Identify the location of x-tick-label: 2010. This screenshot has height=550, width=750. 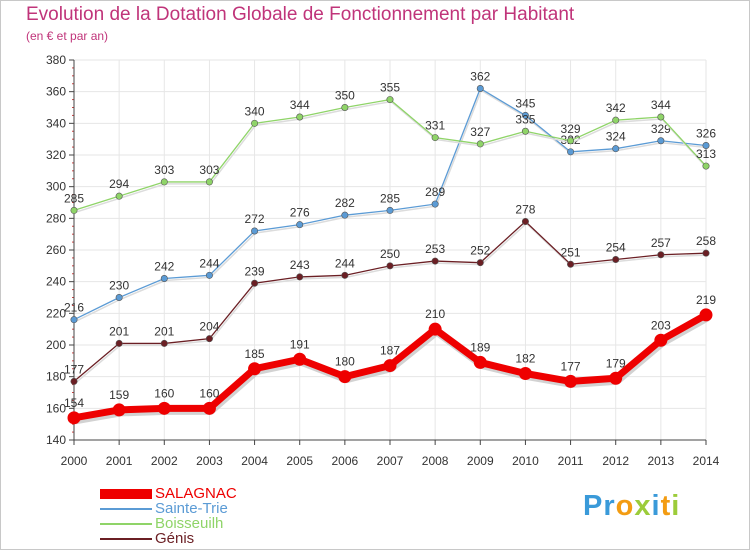
(525, 461).